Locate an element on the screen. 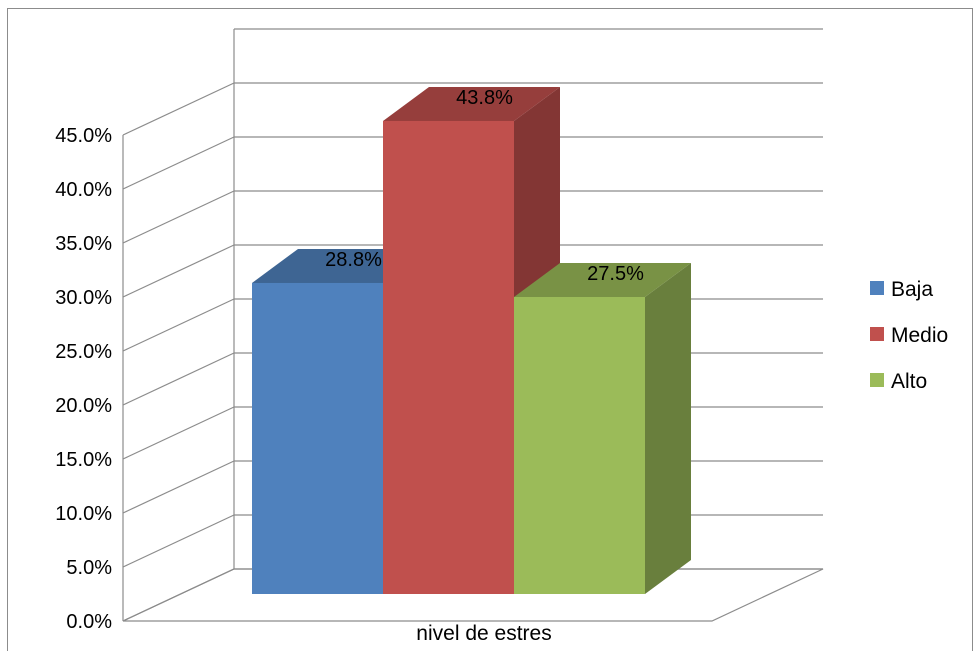 Image resolution: width=975 pixels, height=651 pixels. y-tick-label: 5.0% is located at coordinates (89, 568).